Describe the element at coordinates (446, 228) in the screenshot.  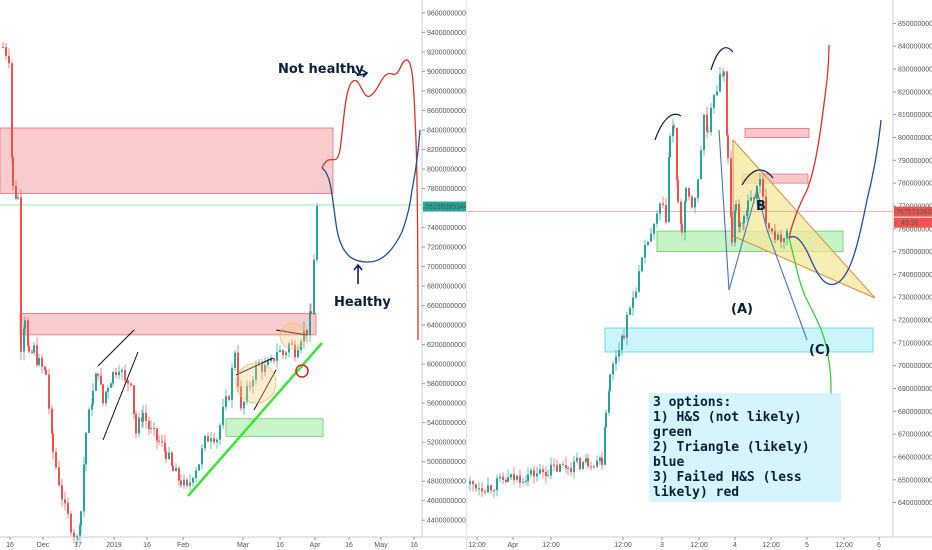
I see `y-tick-label: 7400000000` at that location.